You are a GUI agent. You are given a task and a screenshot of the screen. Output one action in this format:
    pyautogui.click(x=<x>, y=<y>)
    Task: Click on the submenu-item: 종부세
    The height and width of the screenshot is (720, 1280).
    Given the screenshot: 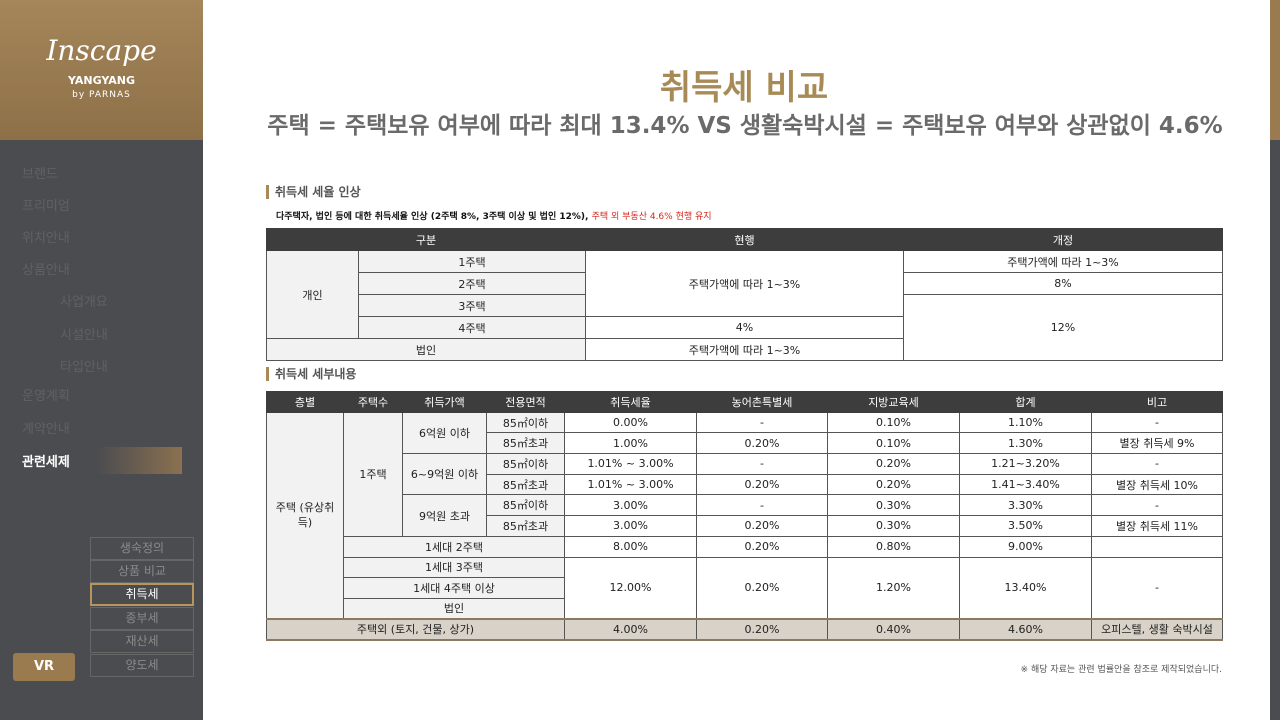 What is the action you would take?
    pyautogui.click(x=142, y=618)
    